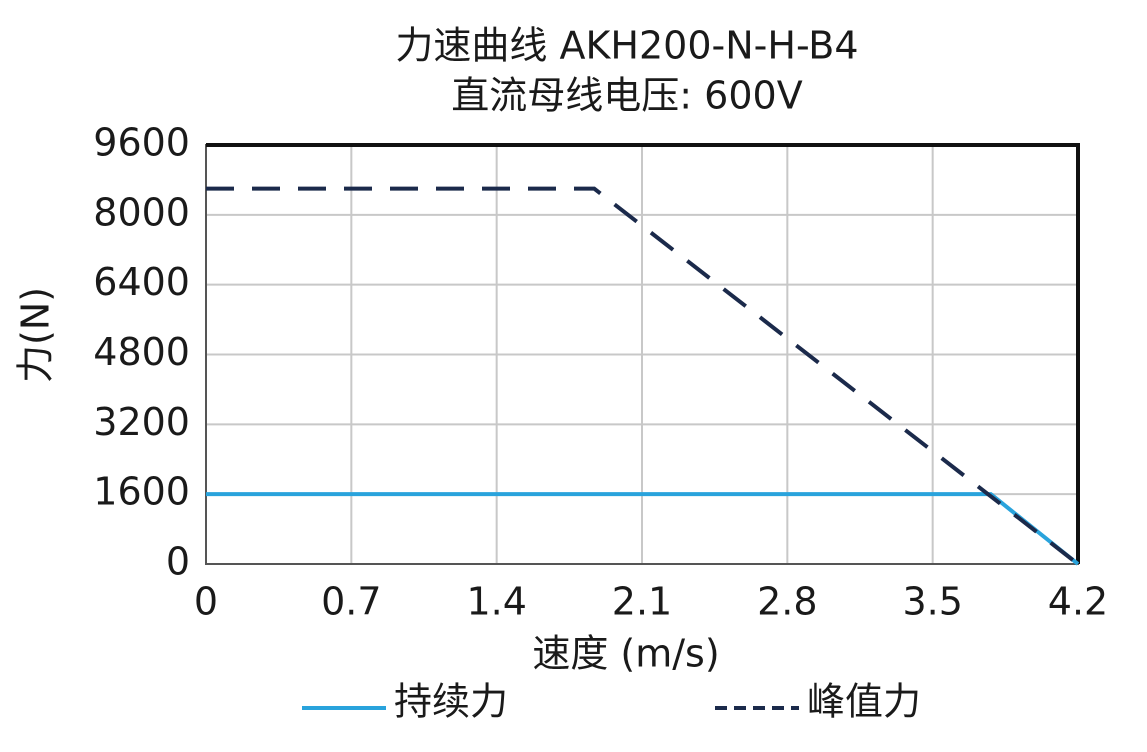 The height and width of the screenshot is (752, 1147). What do you see at coordinates (141, 212) in the screenshot?
I see `y-tick-label: 8000` at bounding box center [141, 212].